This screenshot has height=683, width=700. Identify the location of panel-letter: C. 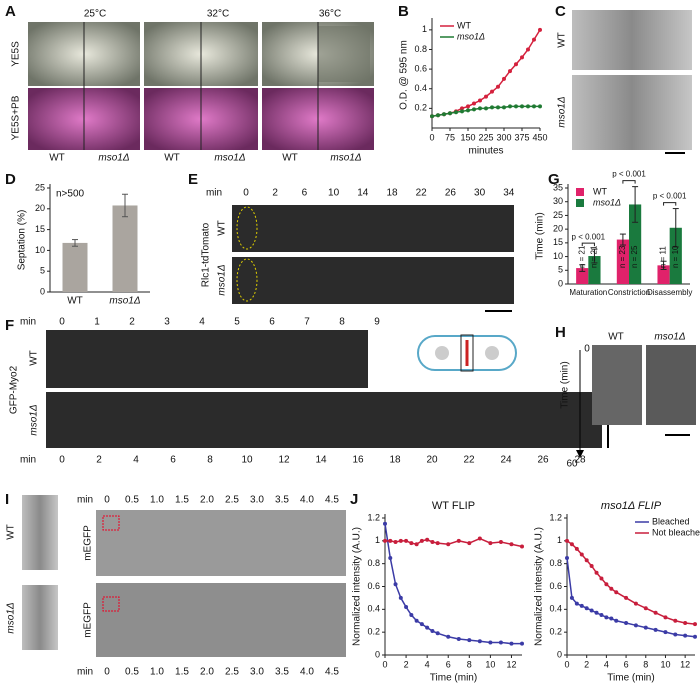
(560, 11).